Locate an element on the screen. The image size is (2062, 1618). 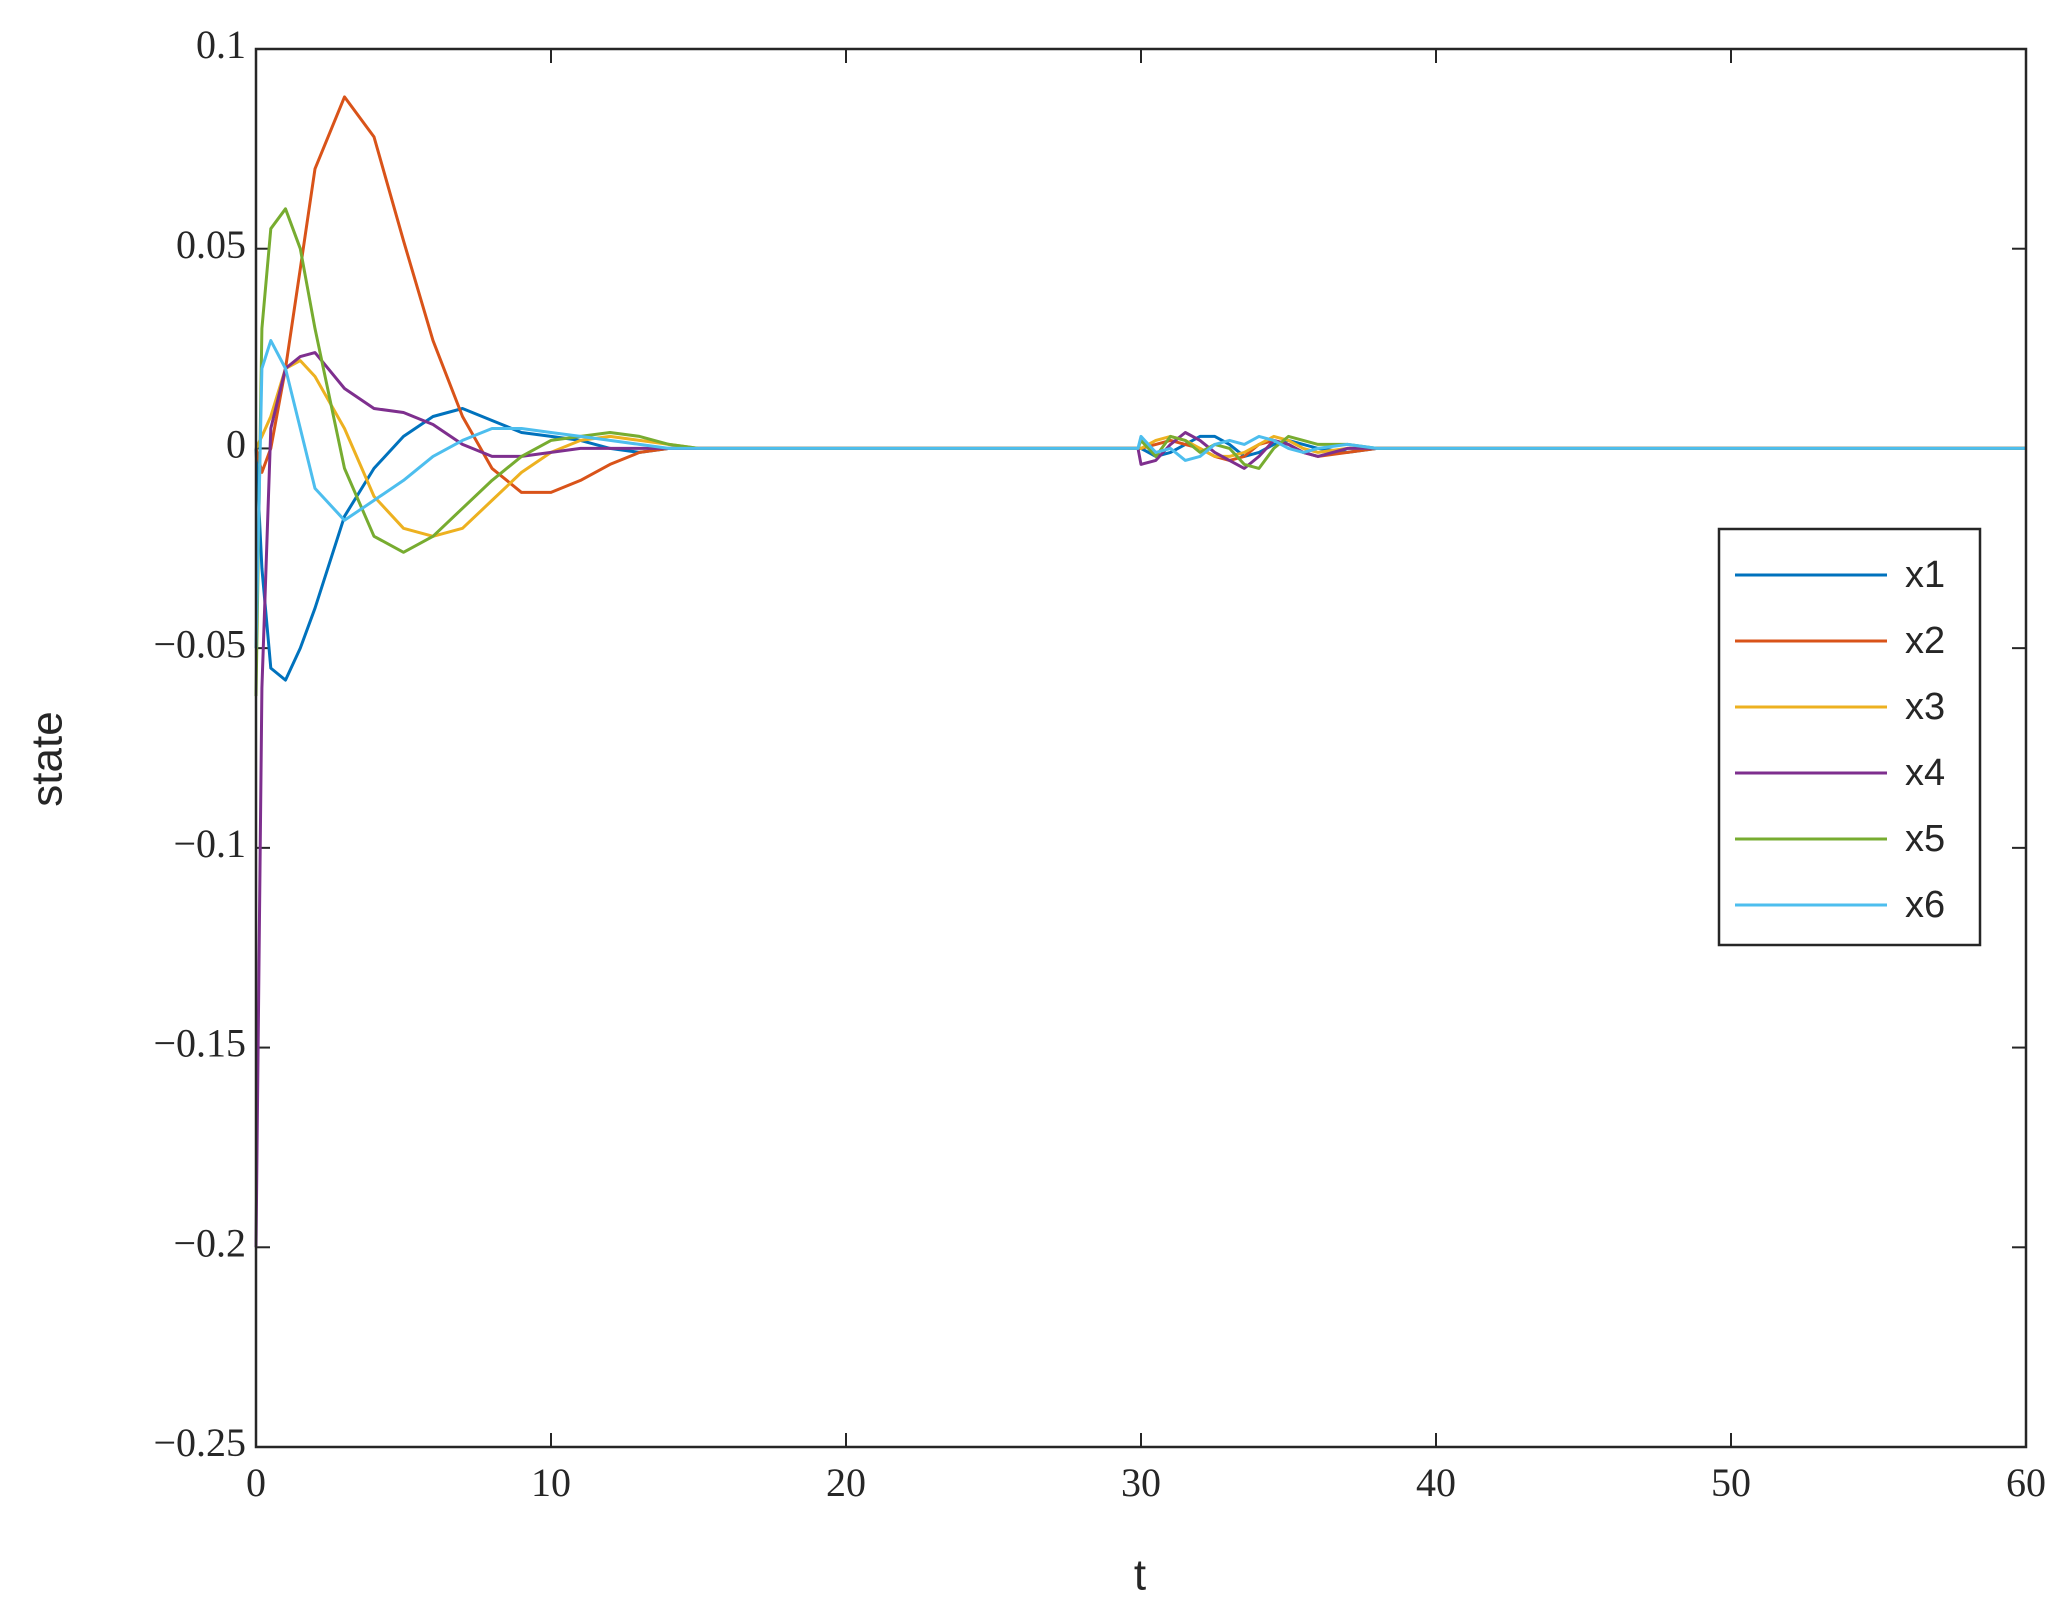
x-tick-label: 20 is located at coordinates (846, 1482).